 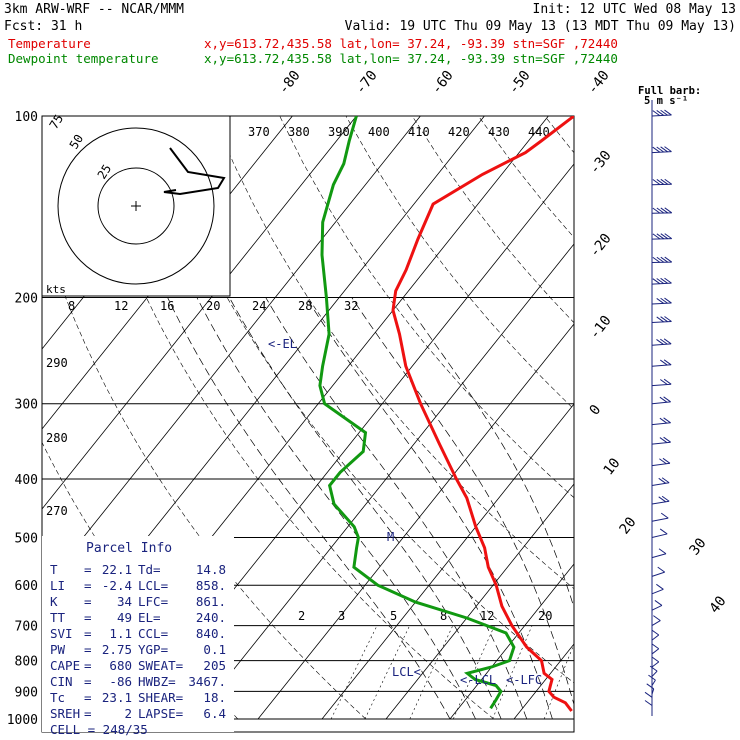 What do you see at coordinates (211, 585) in the screenshot?
I see `parcel-lcl-value: 858.` at bounding box center [211, 585].